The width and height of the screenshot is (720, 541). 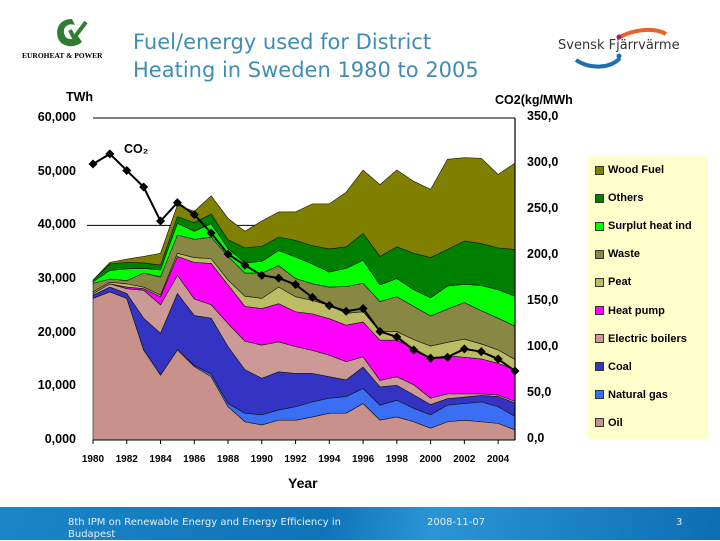 I want to click on y-axis-label: TWh, so click(x=80, y=97).